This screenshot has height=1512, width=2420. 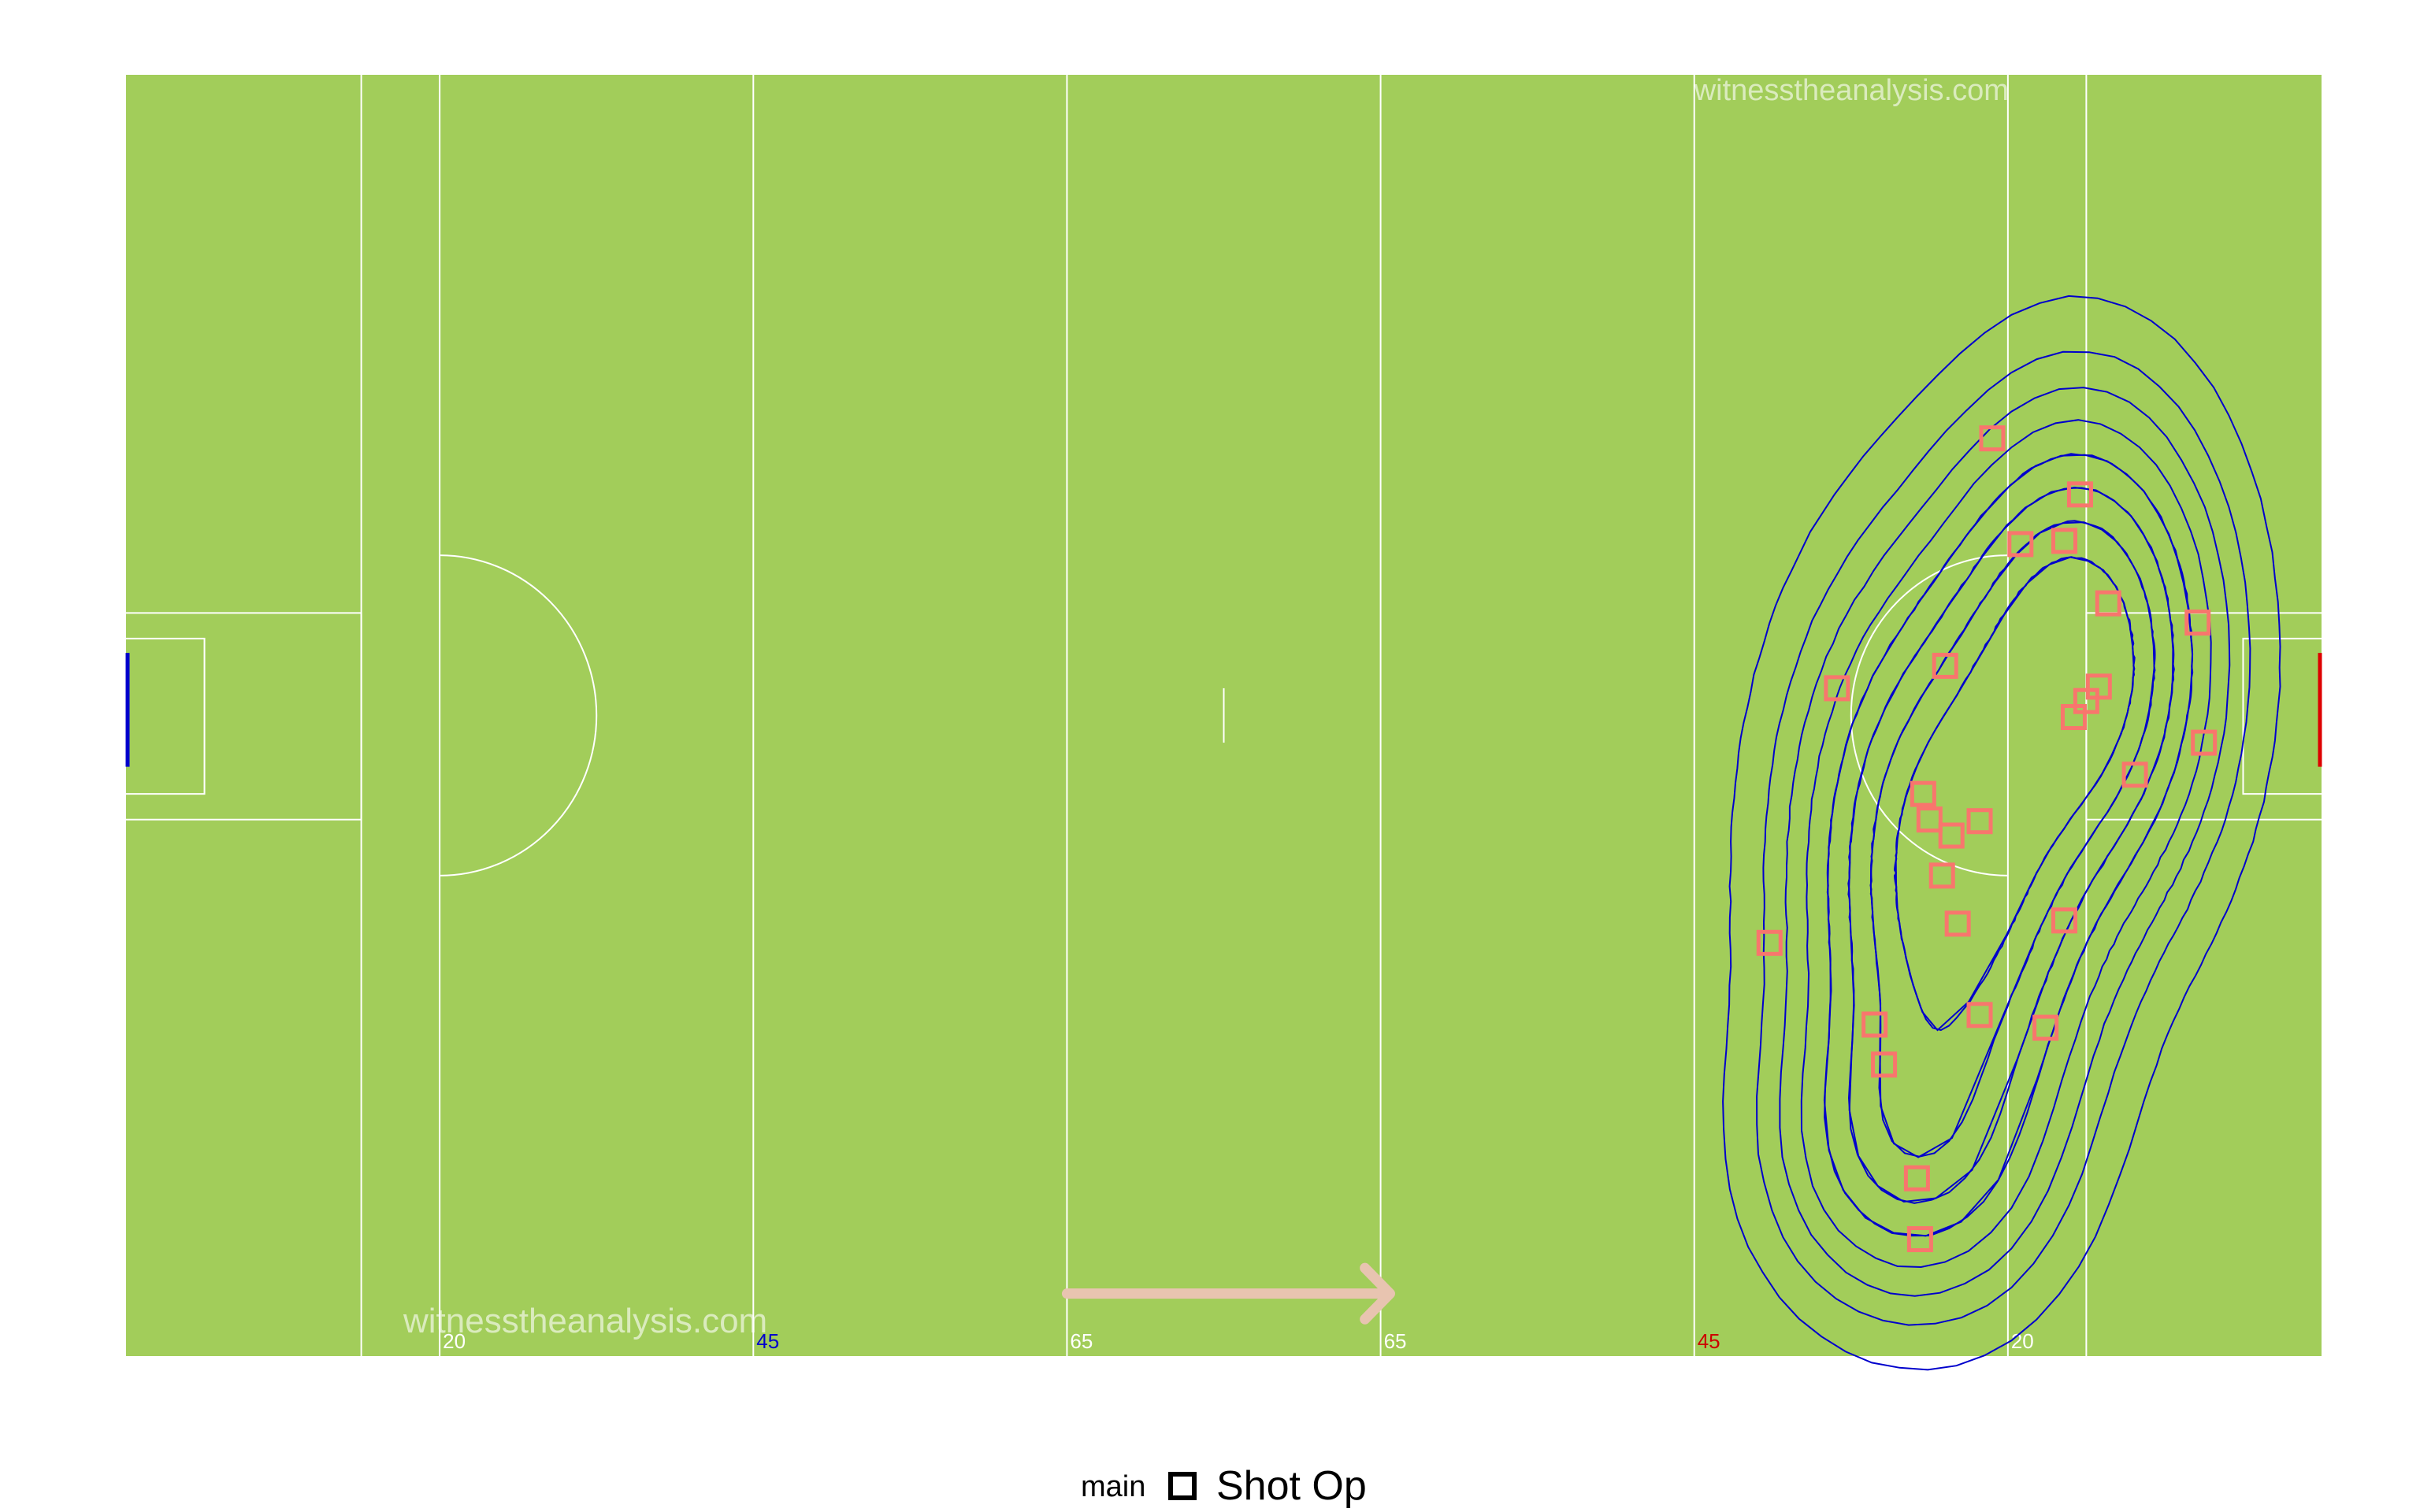 I want to click on direction-arrow, so click(x=1228, y=1293).